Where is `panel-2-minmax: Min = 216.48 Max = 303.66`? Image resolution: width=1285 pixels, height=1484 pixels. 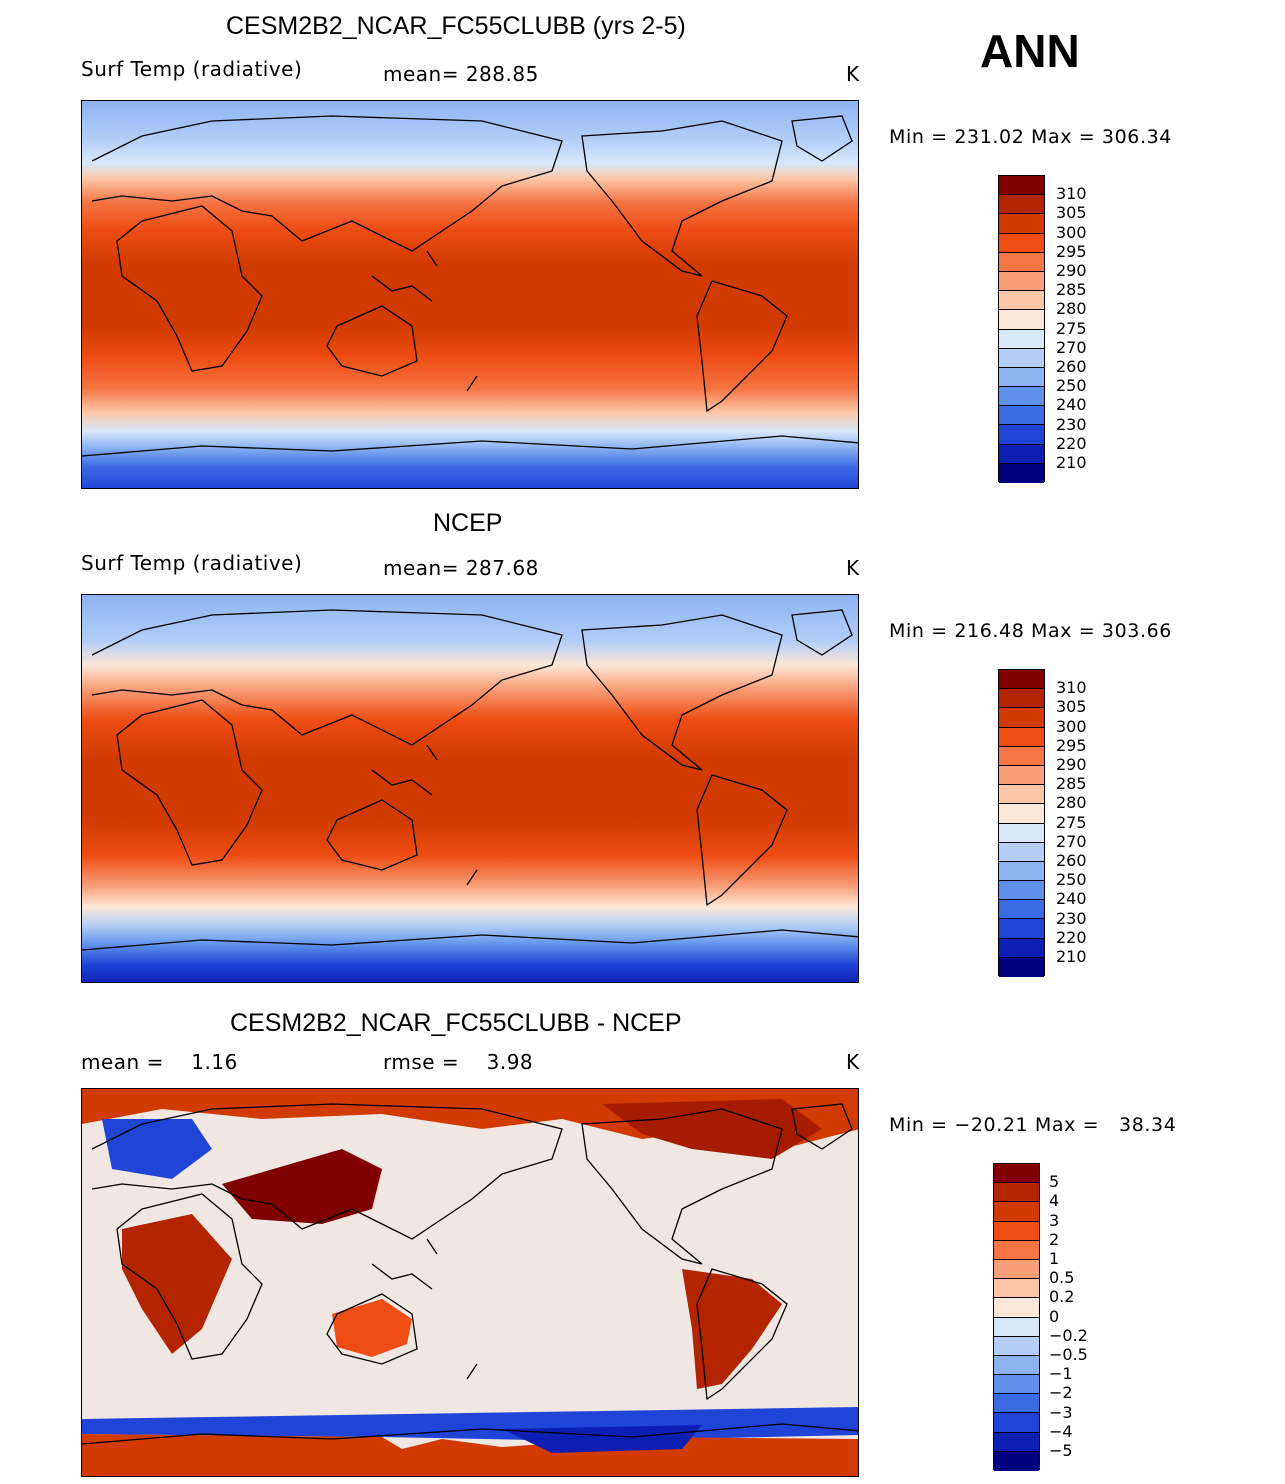 panel-2-minmax: Min = 216.48 Max = 303.66 is located at coordinates (1030, 631).